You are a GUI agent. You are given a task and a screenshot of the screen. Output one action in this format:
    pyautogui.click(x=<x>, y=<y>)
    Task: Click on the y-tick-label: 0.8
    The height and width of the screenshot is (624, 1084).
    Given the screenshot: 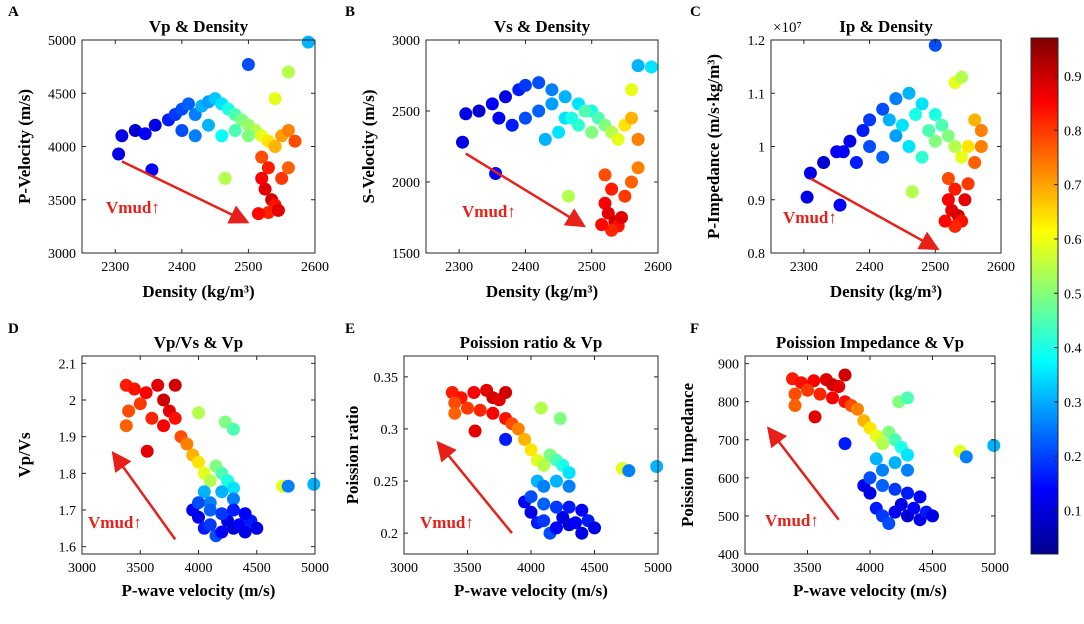 What is the action you would take?
    pyautogui.click(x=757, y=254)
    